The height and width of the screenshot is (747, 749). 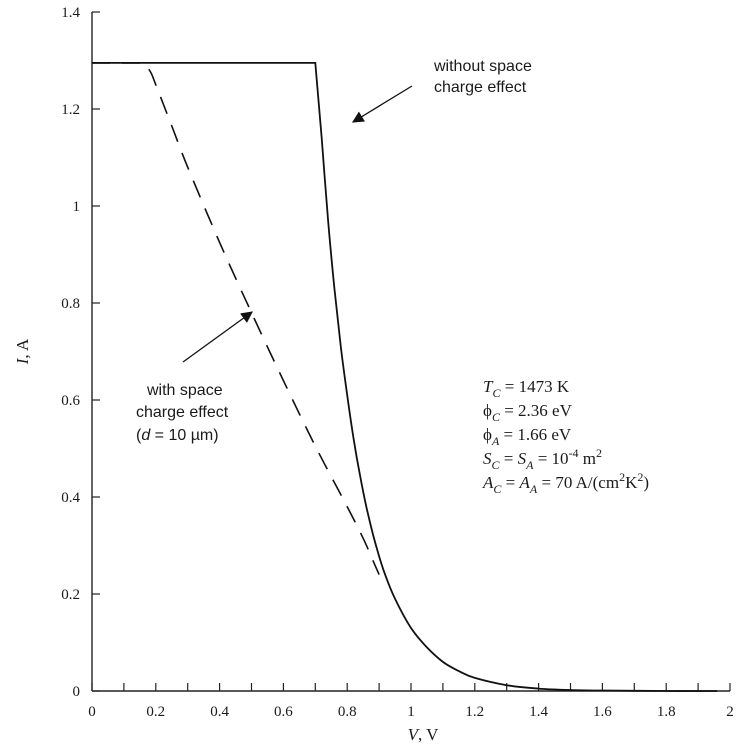 I want to click on parameter-line: TC = 1473 K, so click(x=526, y=388).